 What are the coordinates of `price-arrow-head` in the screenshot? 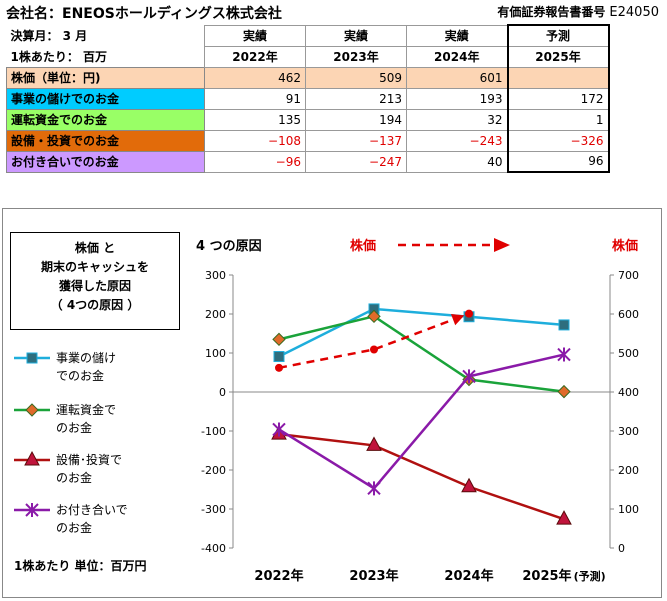 It's located at (502, 245).